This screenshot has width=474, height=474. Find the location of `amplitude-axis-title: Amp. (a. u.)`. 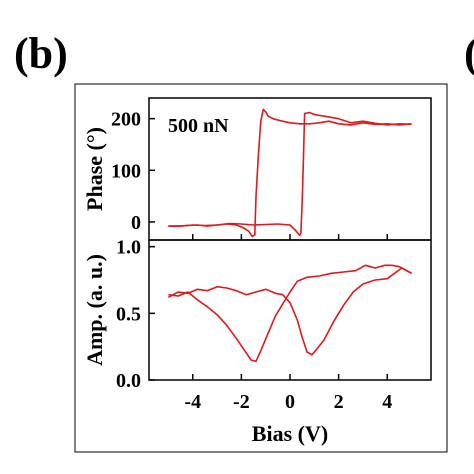

amplitude-axis-title: Amp. (a. u.) is located at coordinates (94, 310).